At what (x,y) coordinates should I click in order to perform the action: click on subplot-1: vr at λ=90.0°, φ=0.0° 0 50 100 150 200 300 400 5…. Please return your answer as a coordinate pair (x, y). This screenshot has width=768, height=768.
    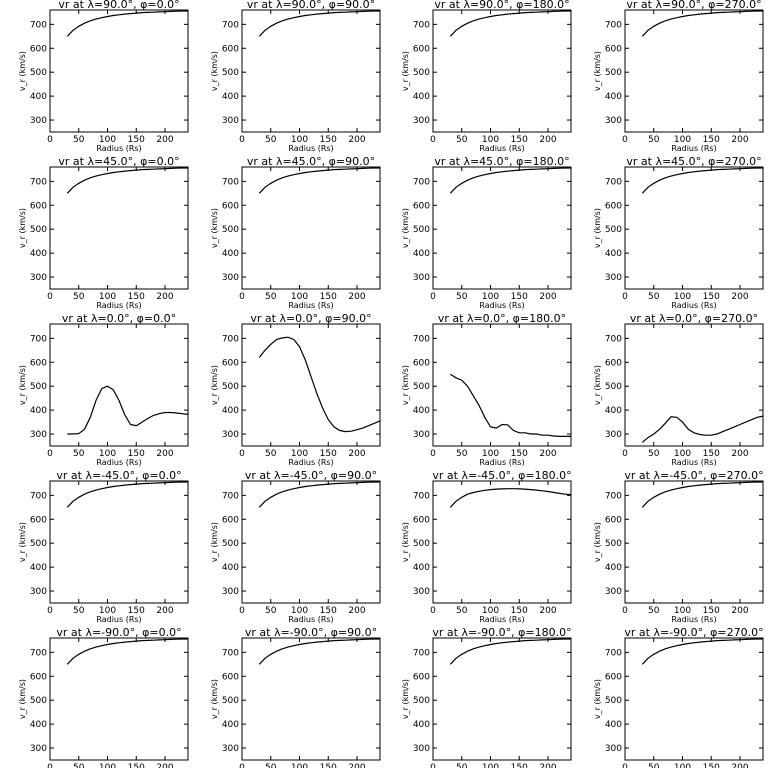
    Looking at the image, I should click on (103, 76).